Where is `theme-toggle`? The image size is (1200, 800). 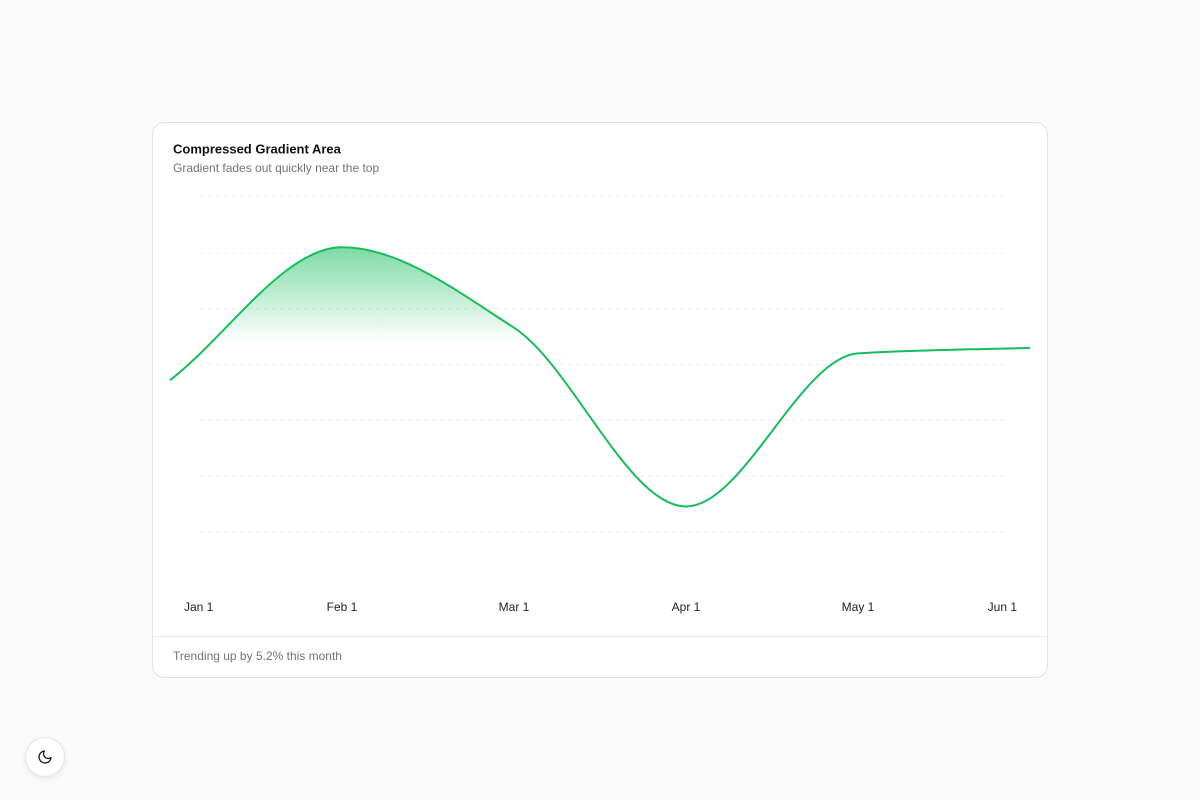 theme-toggle is located at coordinates (45, 757).